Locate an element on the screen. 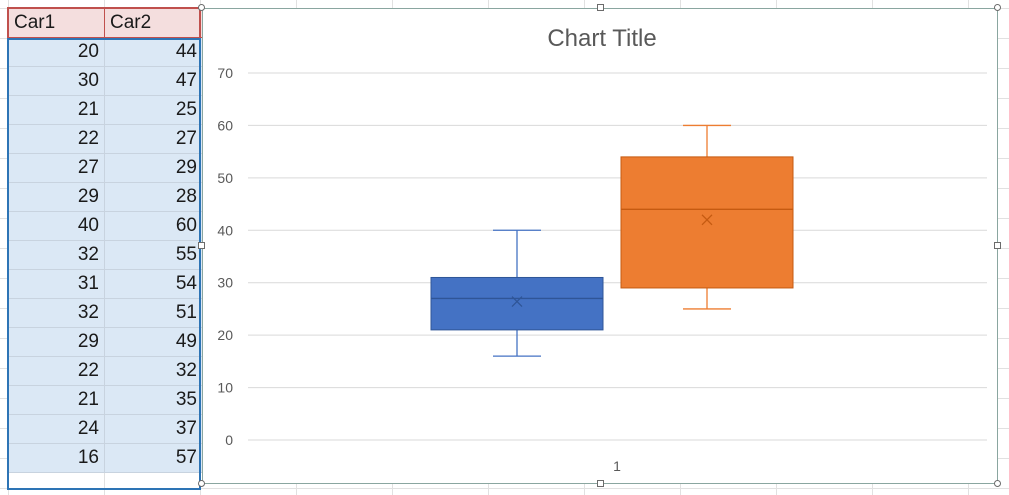  table-row: 40 60 is located at coordinates (105, 226).